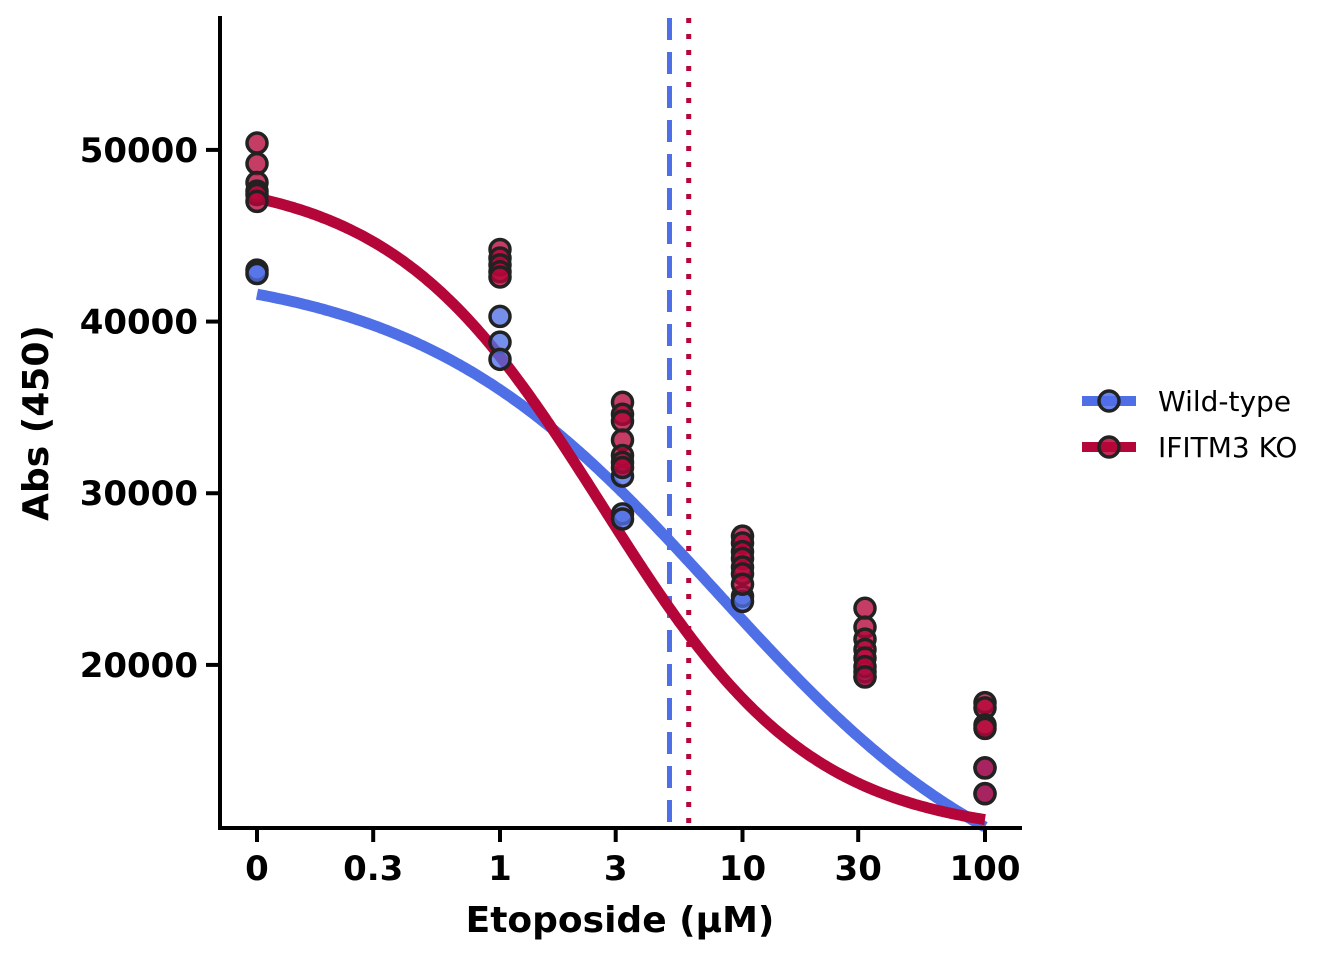 This screenshot has height=960, width=1344. What do you see at coordinates (1189, 424) in the screenshot?
I see `legend: Wild-type IFITM3 KO` at bounding box center [1189, 424].